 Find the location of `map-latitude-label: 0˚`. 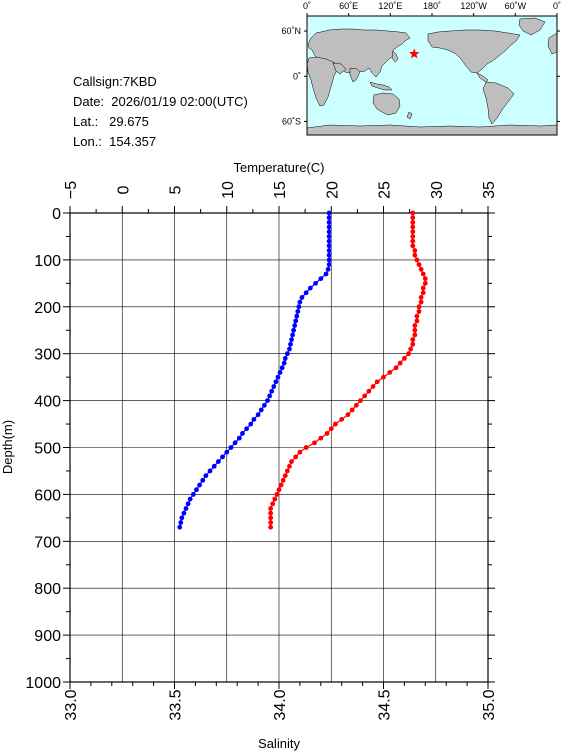

map-latitude-label: 0˚ is located at coordinates (297, 76).